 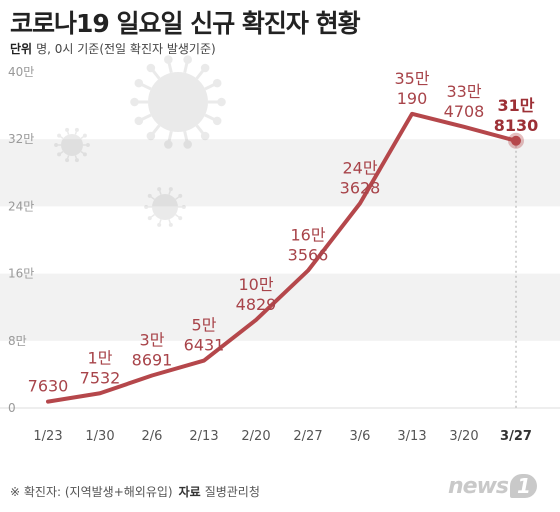 I want to click on data-label: 4829, so click(x=256, y=304).